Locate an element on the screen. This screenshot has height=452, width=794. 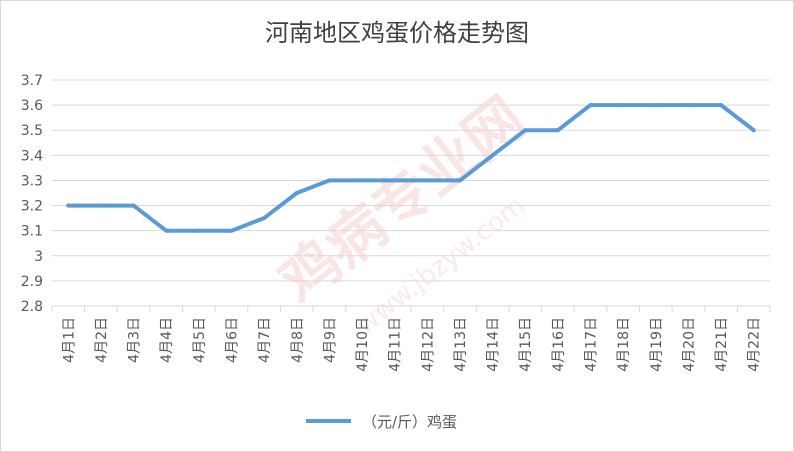
x-tick-label: 4月14日 is located at coordinates (494, 344).